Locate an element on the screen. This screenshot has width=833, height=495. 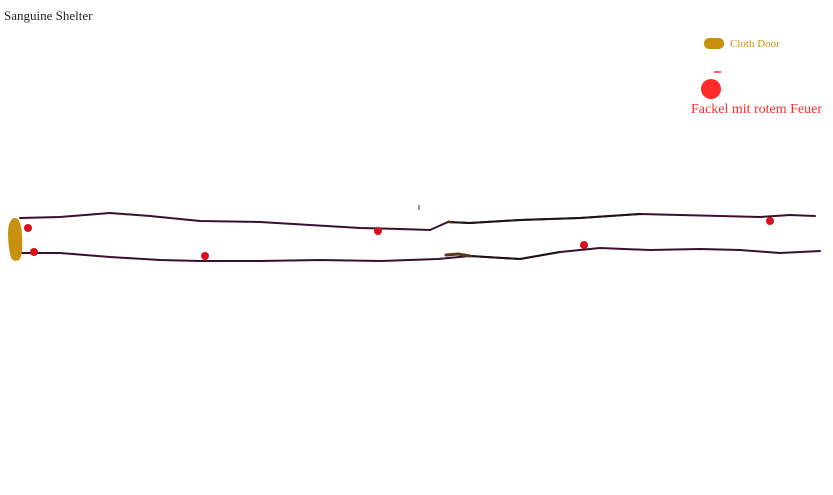
legend-cloth-door-label: Cloth Door is located at coordinates (755, 44).